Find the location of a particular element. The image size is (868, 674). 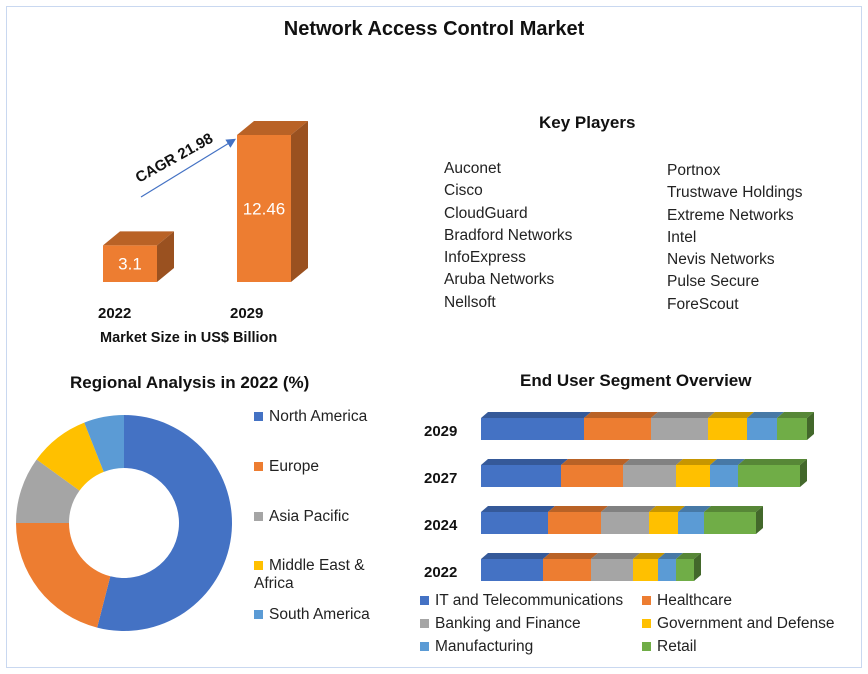

stack-category-label: 2022 is located at coordinates (440, 572).